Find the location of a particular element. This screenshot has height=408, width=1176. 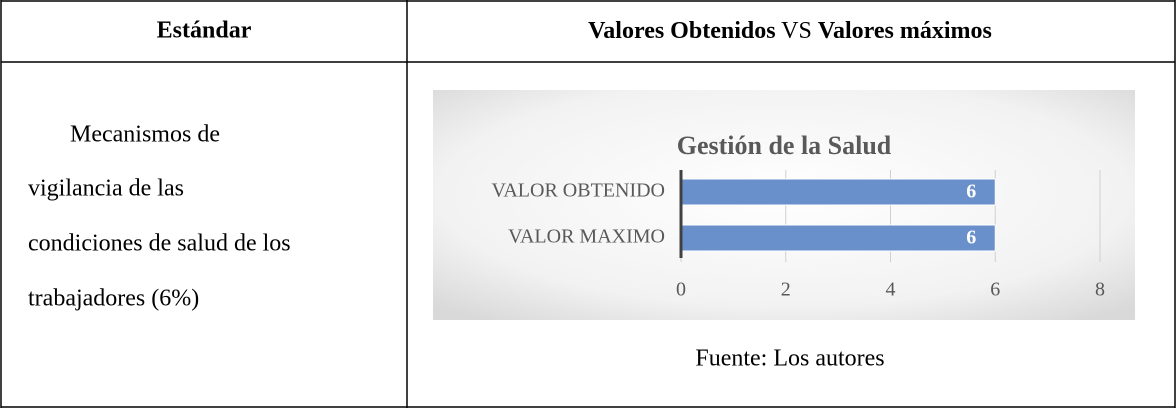

x-tick-label: 4 is located at coordinates (891, 290).